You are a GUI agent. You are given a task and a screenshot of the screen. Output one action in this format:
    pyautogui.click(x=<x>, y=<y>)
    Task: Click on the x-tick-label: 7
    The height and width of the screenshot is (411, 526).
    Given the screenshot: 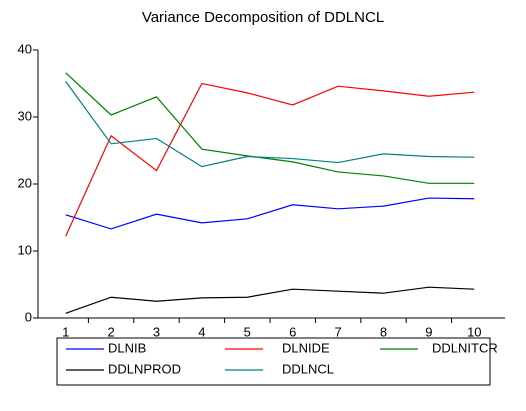 What is the action you would take?
    pyautogui.click(x=337, y=331)
    